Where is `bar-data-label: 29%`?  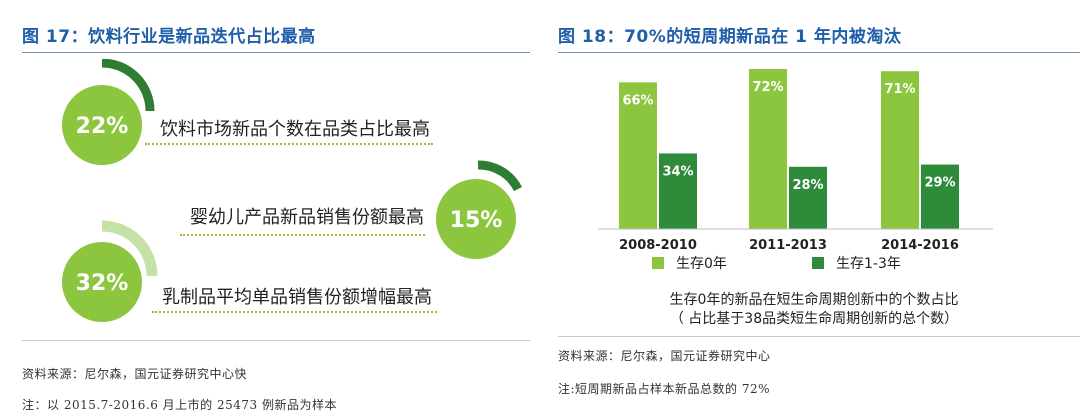
bar-data-label: 29% is located at coordinates (939, 183).